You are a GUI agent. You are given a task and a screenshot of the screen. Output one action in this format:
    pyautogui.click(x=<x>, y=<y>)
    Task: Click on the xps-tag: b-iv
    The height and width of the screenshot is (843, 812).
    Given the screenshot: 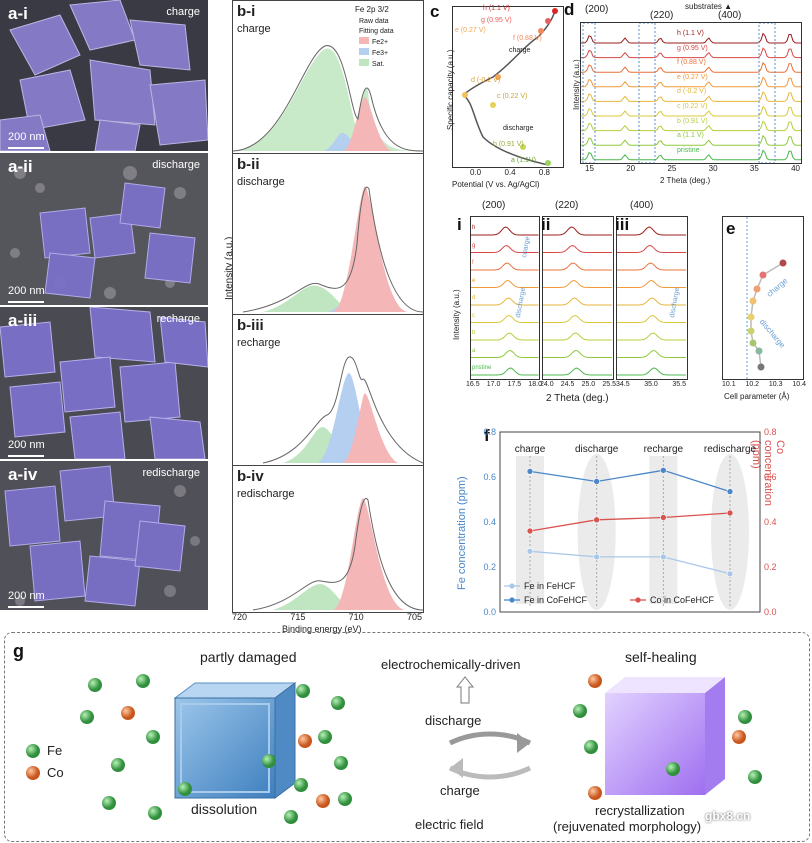 What is the action you would take?
    pyautogui.click(x=250, y=476)
    